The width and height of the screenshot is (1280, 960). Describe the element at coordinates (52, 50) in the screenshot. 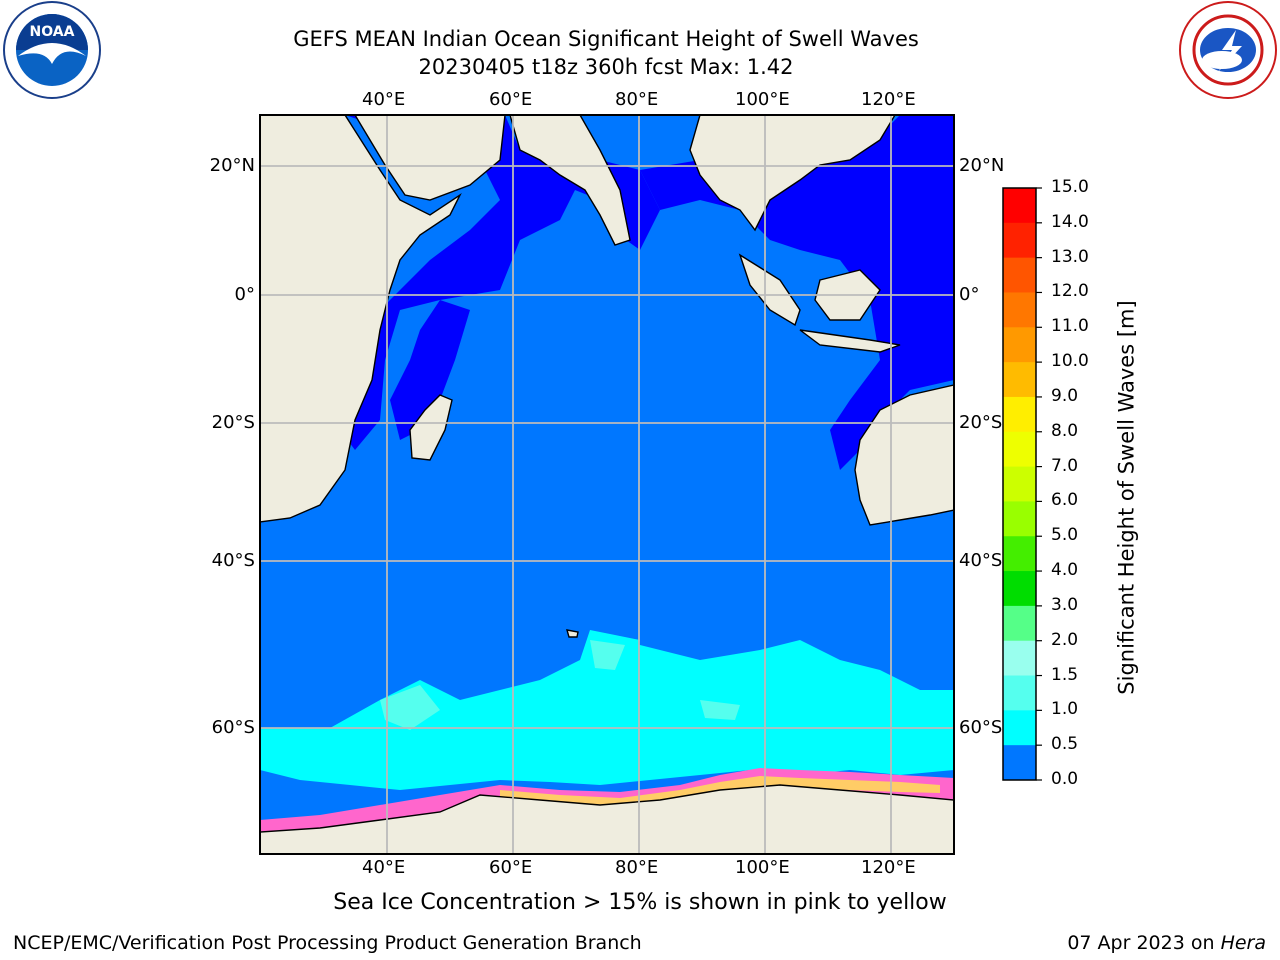

I see `noaa-logo: NOAA` at that location.